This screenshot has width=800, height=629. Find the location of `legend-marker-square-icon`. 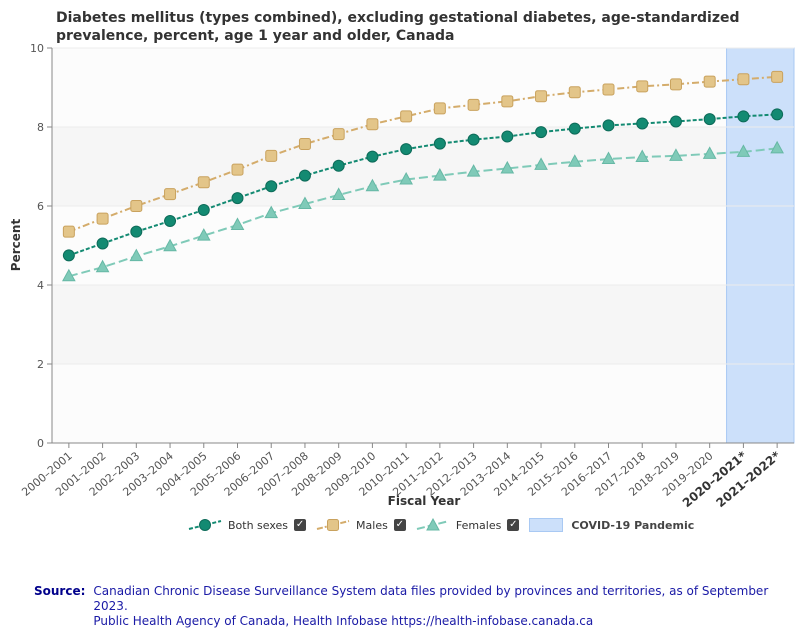

legend-marker-square-icon is located at coordinates (333, 525).